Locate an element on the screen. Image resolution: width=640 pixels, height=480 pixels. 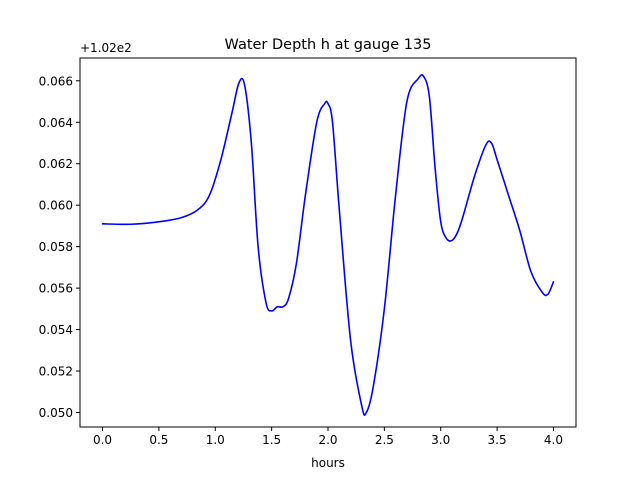
x-tick-label: 3.5 is located at coordinates (497, 440).